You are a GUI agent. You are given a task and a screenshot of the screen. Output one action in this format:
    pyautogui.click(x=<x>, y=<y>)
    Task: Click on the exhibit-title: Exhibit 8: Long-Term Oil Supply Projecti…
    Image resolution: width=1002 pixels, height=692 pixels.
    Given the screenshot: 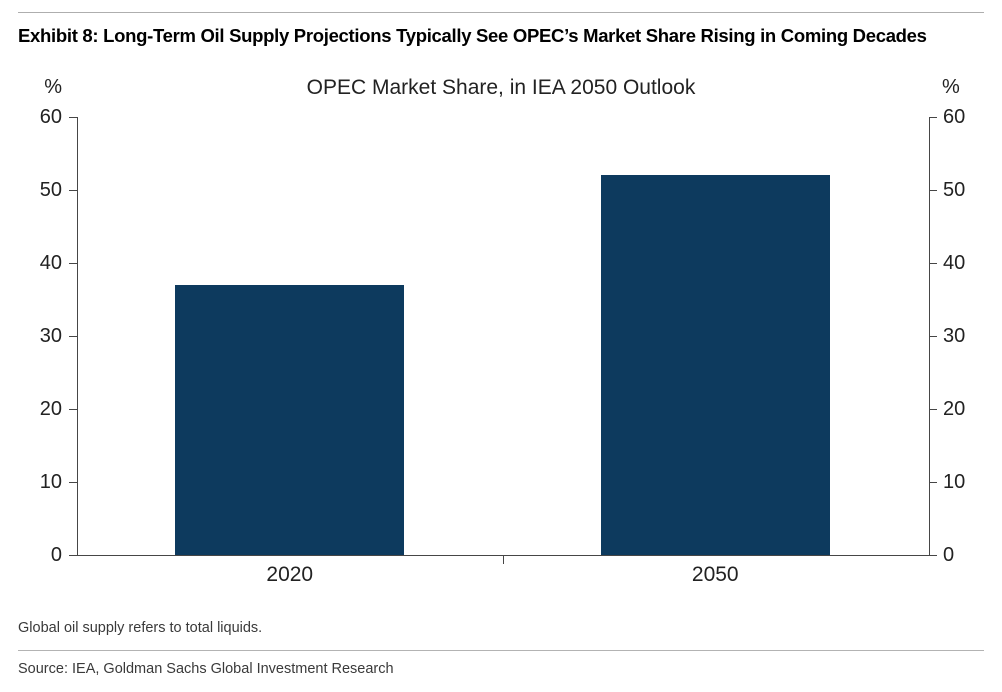 What is the action you would take?
    pyautogui.click(x=472, y=35)
    